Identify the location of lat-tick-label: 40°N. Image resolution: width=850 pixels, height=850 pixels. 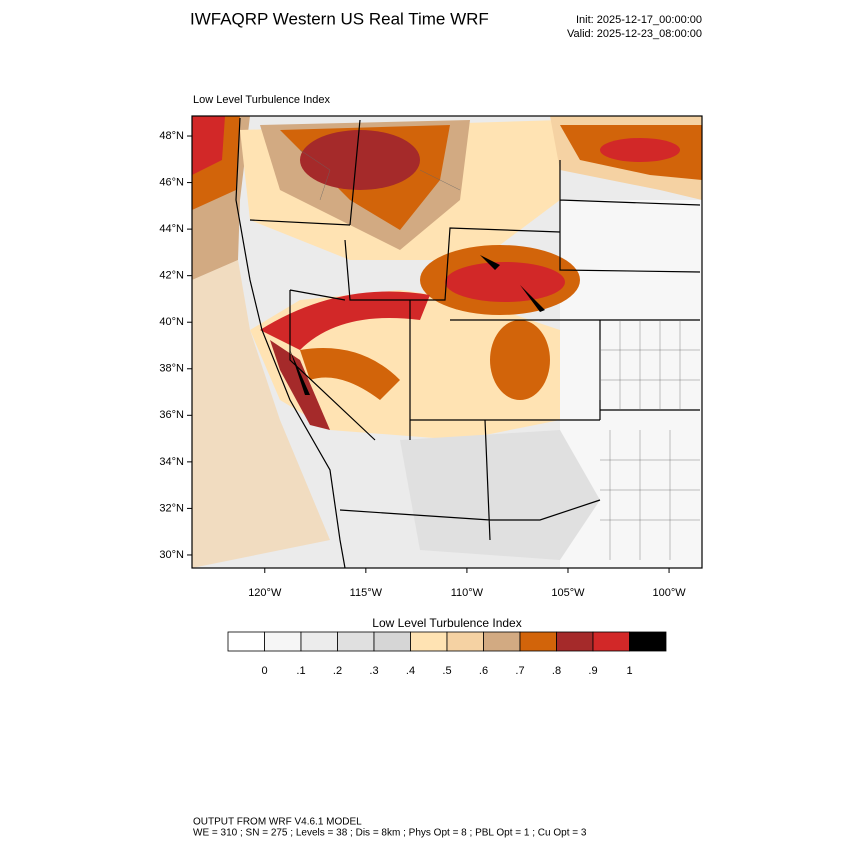
(171, 322).